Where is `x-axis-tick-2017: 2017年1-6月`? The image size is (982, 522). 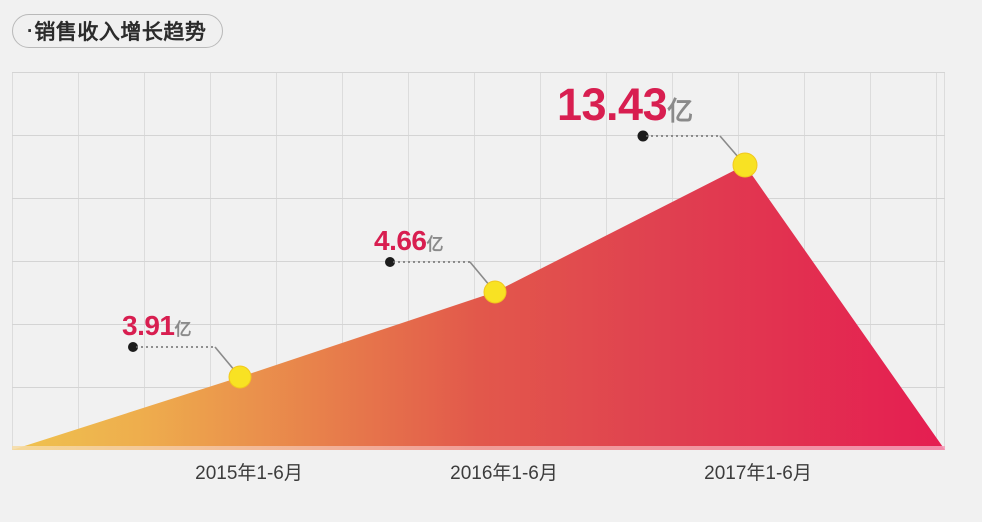
x-axis-tick-2017: 2017年1-6月 is located at coordinates (758, 473).